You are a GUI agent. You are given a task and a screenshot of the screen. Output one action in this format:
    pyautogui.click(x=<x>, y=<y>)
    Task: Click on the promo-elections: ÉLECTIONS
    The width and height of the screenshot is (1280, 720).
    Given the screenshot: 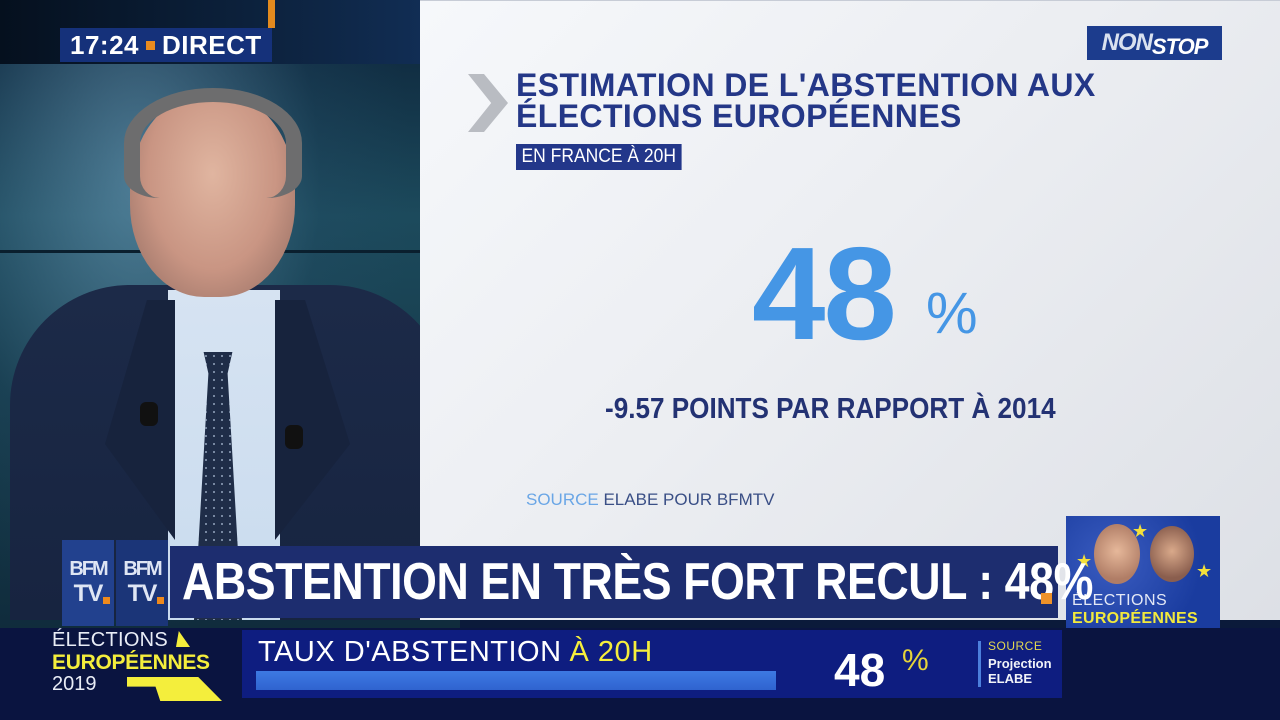 What is the action you would take?
    pyautogui.click(x=1120, y=600)
    